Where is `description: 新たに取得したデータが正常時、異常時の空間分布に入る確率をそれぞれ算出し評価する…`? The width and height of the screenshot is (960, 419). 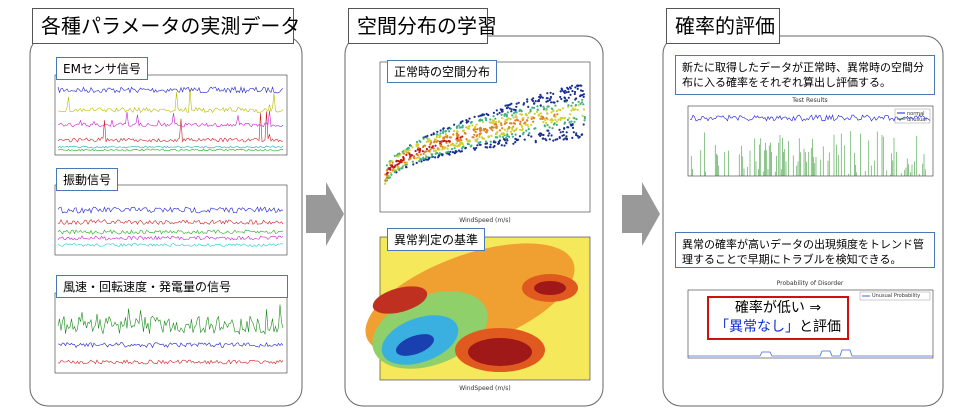
description: 新たに取得したデータが正常時、異常時の空間分布に入る確率をそれぞれ算出し評価する… is located at coordinates (805, 75).